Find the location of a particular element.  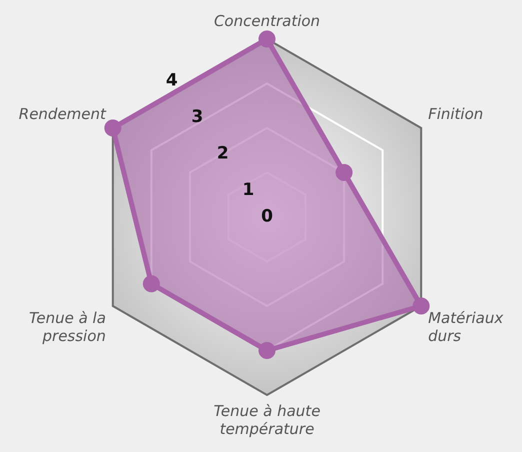

y-tick-label: 2 is located at coordinates (222, 153).